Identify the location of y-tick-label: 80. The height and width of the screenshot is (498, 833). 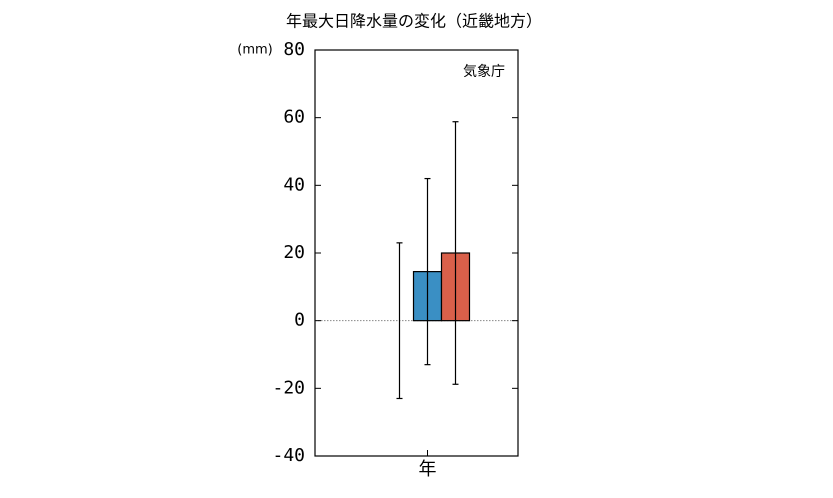
(294, 49).